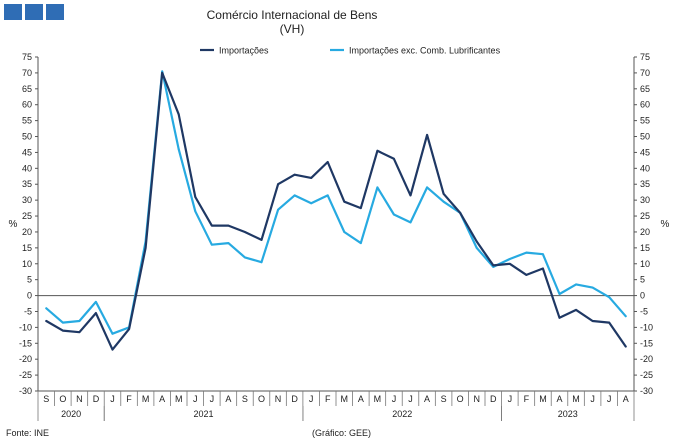 The width and height of the screenshot is (679, 443). What do you see at coordinates (645, 264) in the screenshot?
I see `y-tick-label-right: 10` at bounding box center [645, 264].